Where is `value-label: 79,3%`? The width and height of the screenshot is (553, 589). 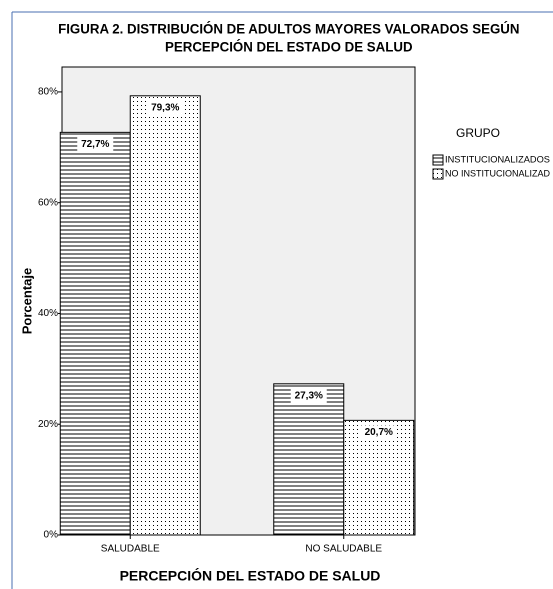 value-label: 79,3% is located at coordinates (165, 107).